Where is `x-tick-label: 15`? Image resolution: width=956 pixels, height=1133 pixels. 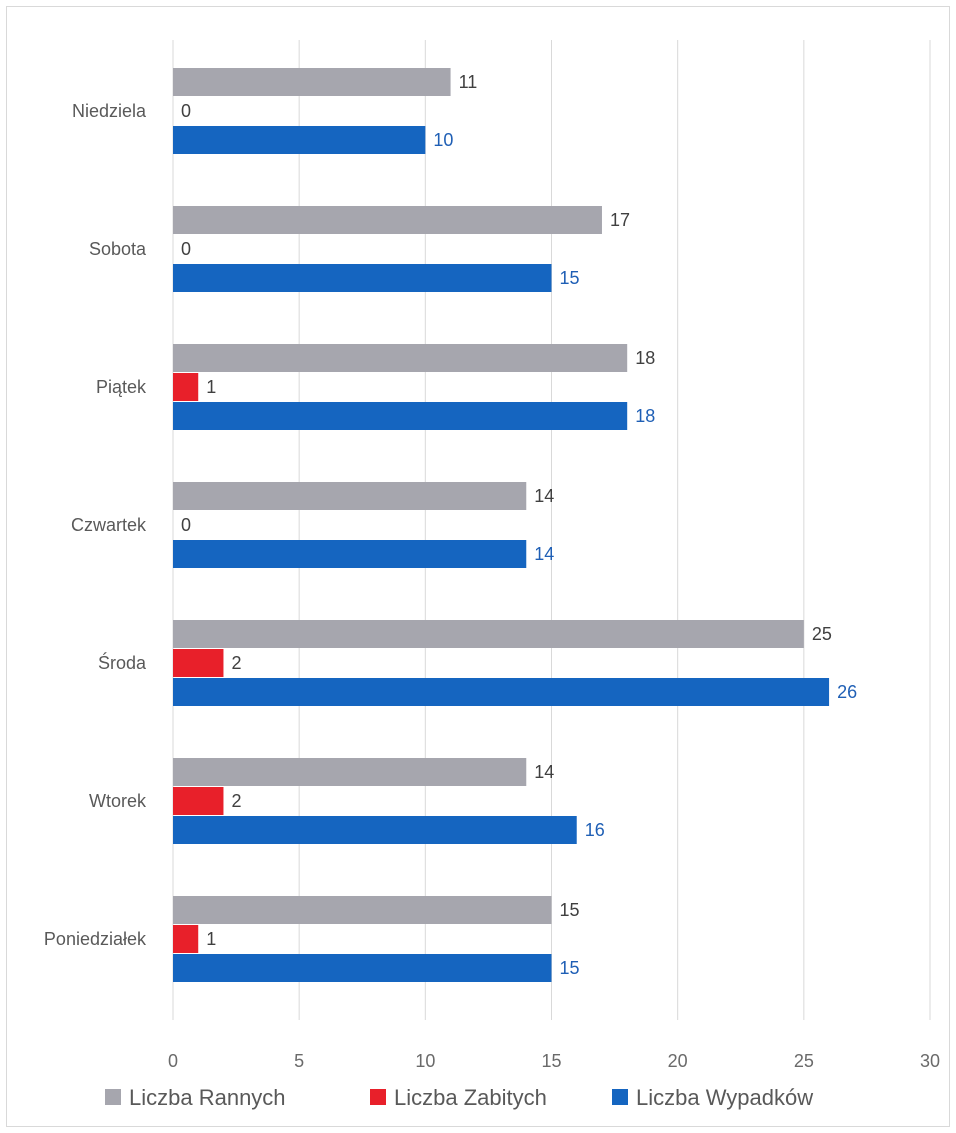 x-tick-label: 15 is located at coordinates (551, 1061).